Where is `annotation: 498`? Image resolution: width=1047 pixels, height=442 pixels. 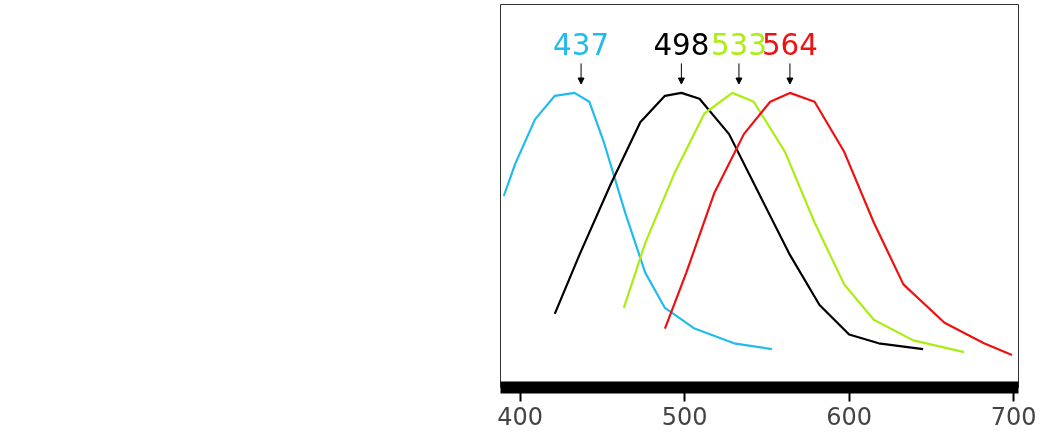 annotation: 498 is located at coordinates (681, 44).